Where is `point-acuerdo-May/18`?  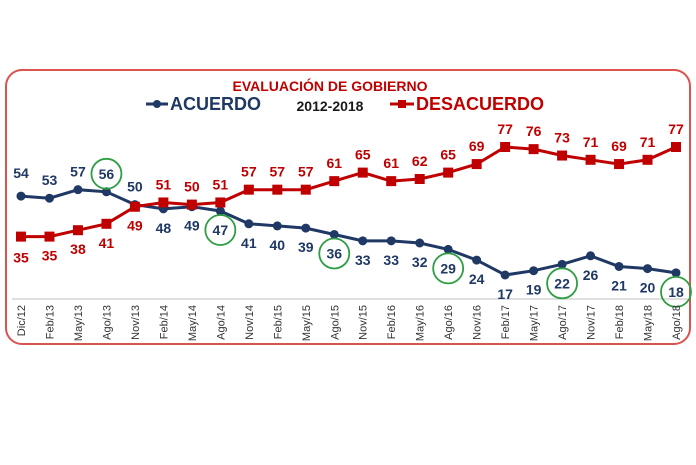
point-acuerdo-May/18 is located at coordinates (648, 269).